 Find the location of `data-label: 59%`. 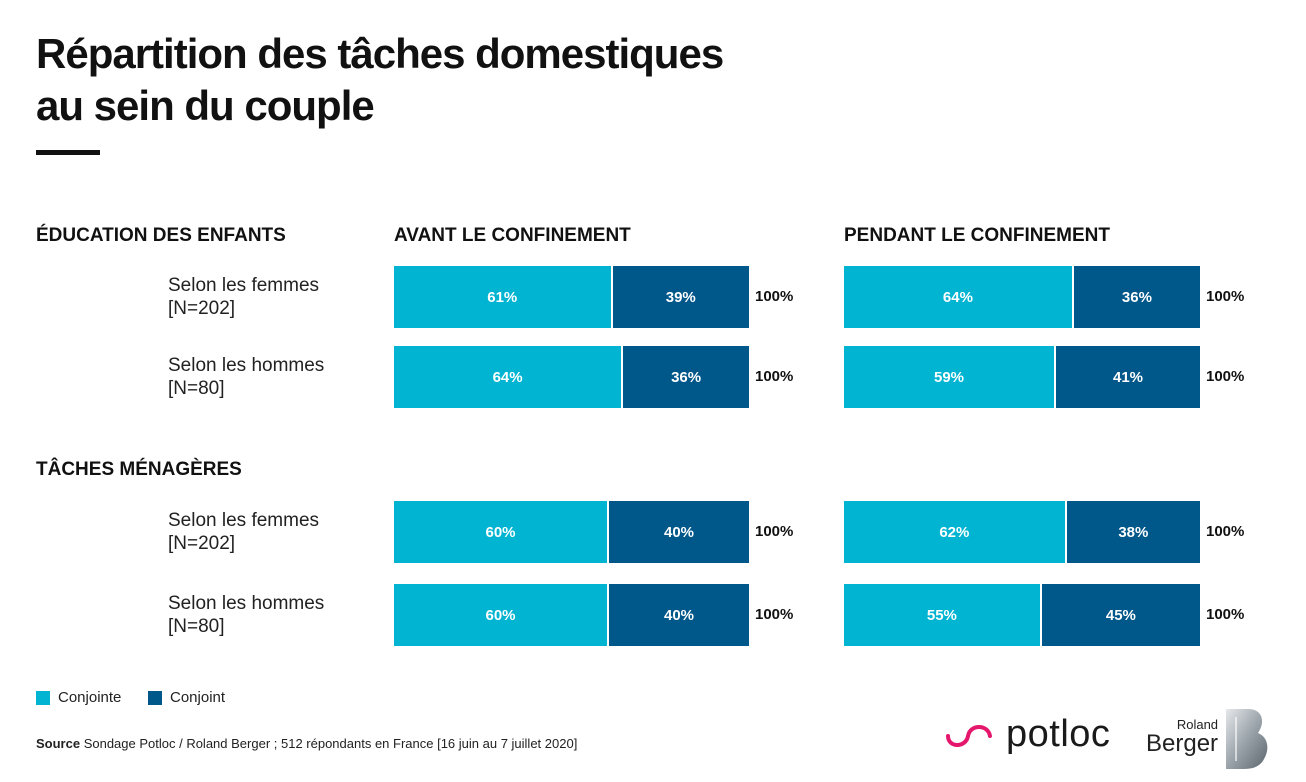

data-label: 59% is located at coordinates (949, 377).